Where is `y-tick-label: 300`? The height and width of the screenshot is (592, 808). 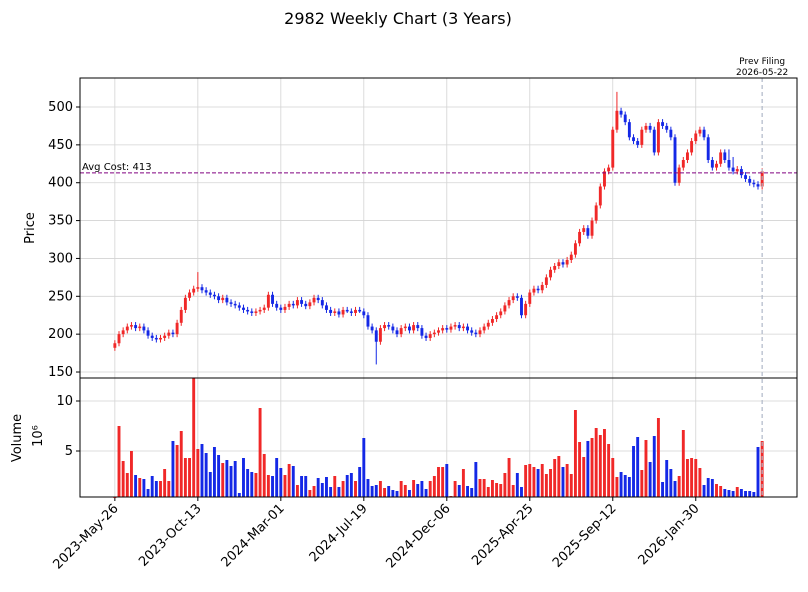 y-tick-label: 300 is located at coordinates (60, 258).